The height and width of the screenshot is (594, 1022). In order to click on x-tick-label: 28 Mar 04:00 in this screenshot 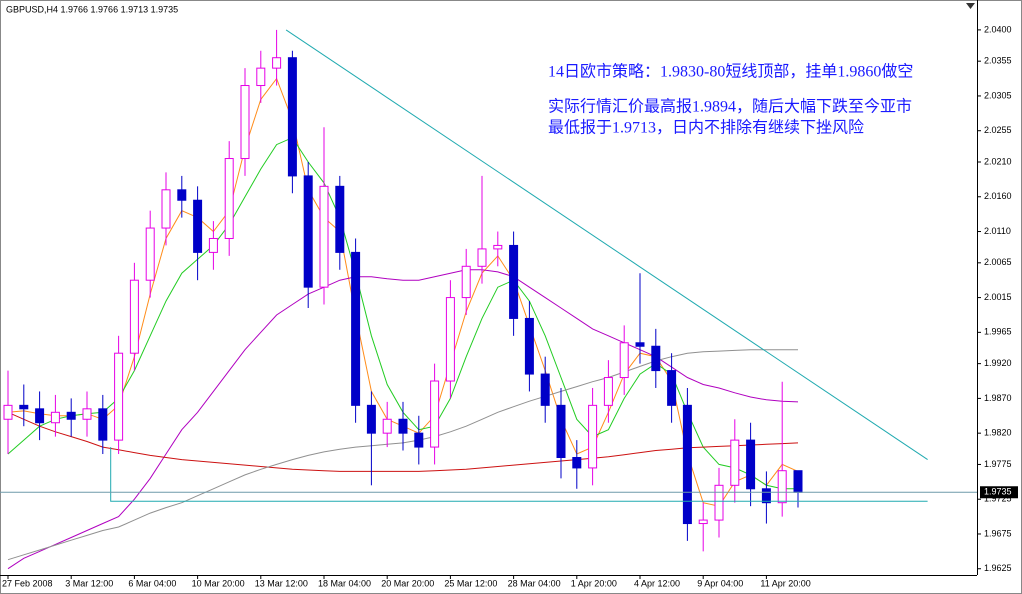, I will do `click(534, 583)`.